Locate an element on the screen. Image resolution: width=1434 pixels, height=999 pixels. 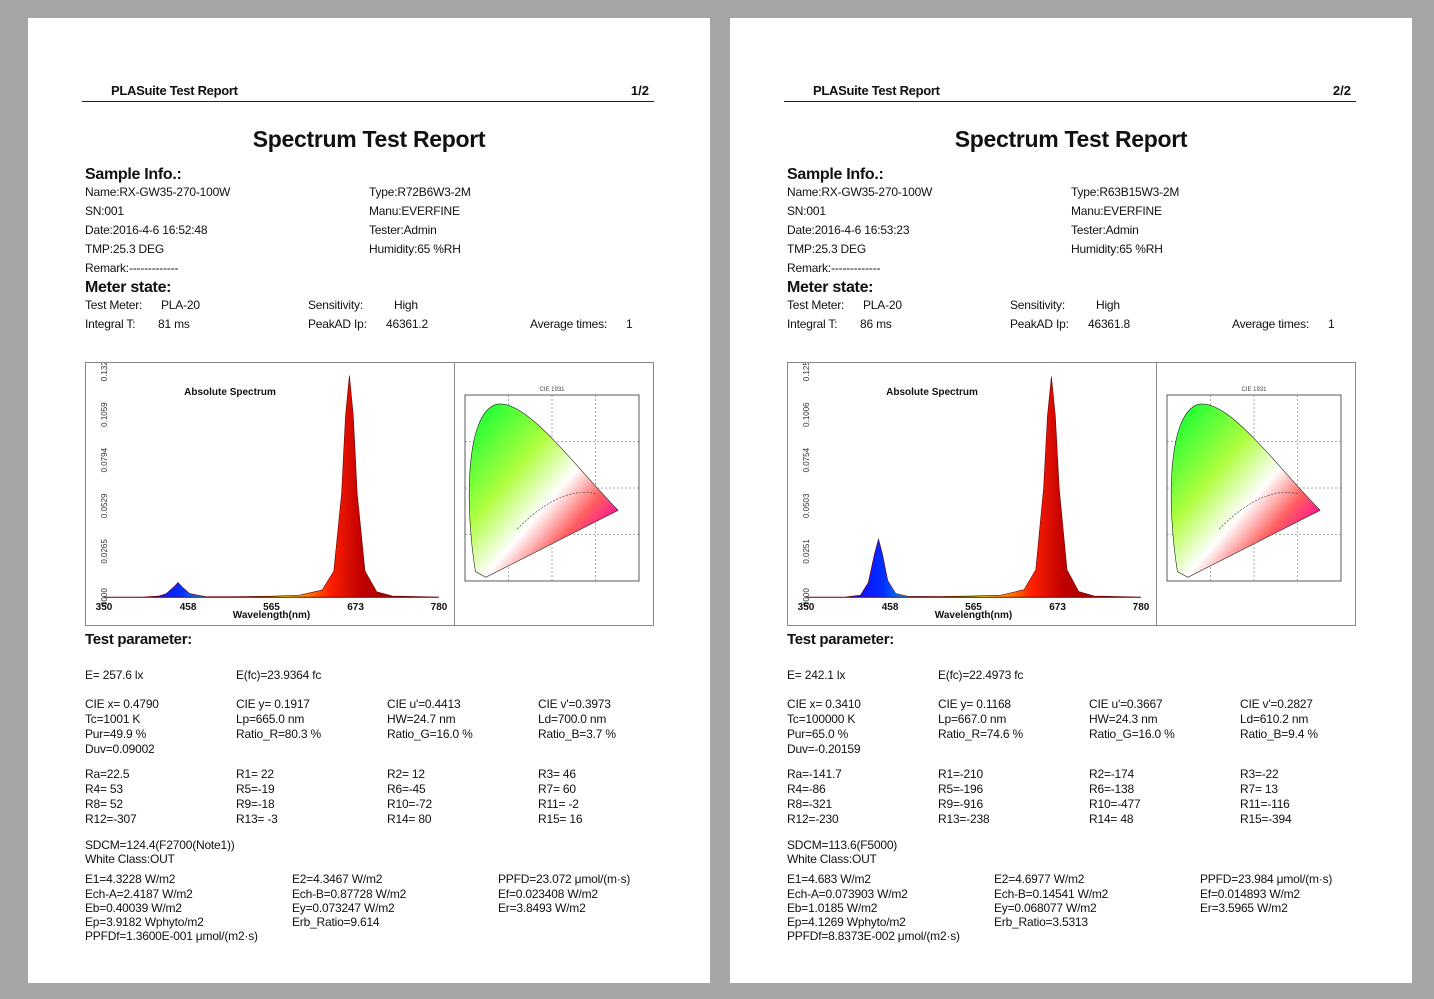
param-efc: E(fc)=23.9364 fc is located at coordinates (279, 675).